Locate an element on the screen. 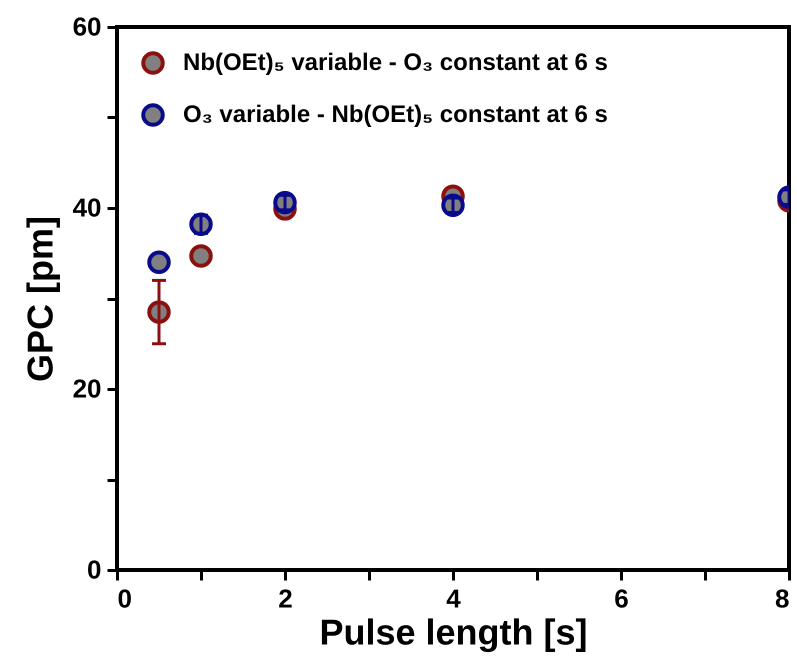 The width and height of the screenshot is (797, 670). y-tick-label: 40 is located at coordinates (87, 207).